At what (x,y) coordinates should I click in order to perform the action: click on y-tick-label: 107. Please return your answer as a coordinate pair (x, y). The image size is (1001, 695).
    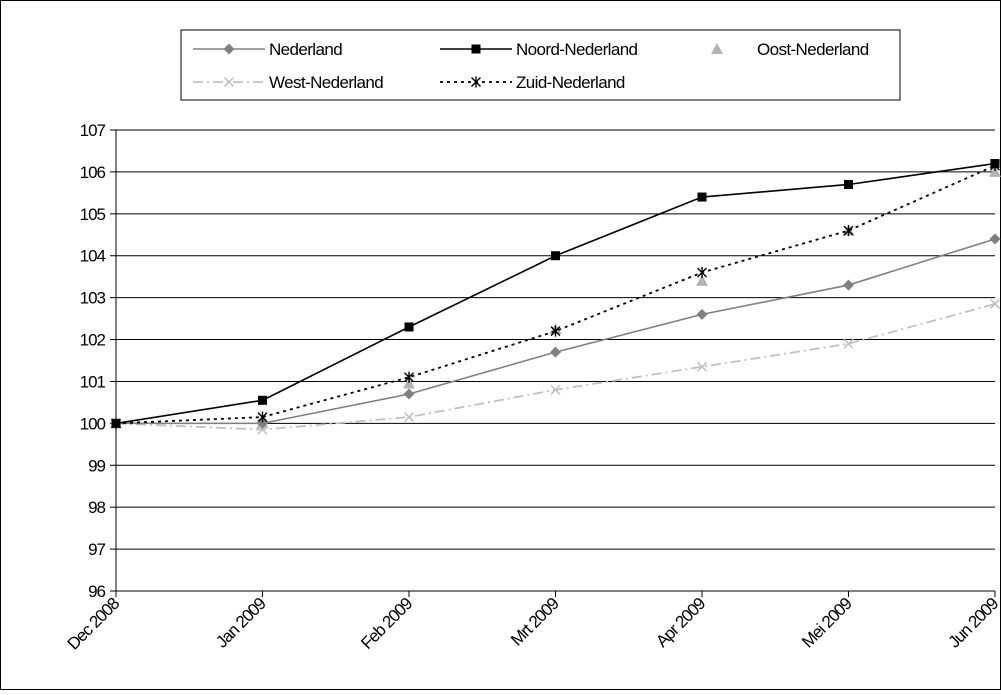
    Looking at the image, I should click on (93, 130).